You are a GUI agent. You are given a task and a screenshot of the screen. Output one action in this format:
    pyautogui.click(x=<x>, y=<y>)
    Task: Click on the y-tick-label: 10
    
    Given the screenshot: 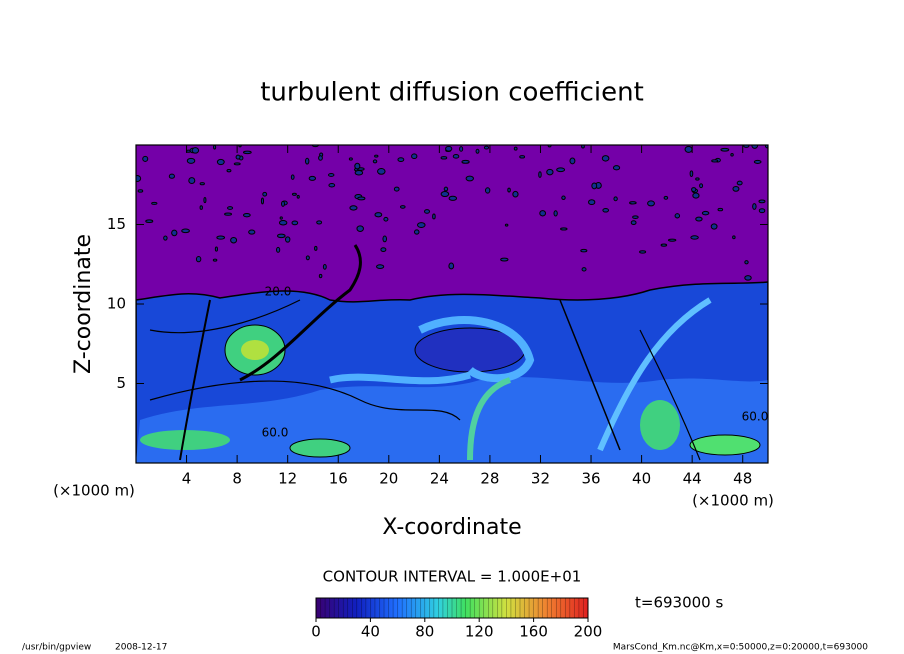 What is the action you would take?
    pyautogui.click(x=116, y=304)
    